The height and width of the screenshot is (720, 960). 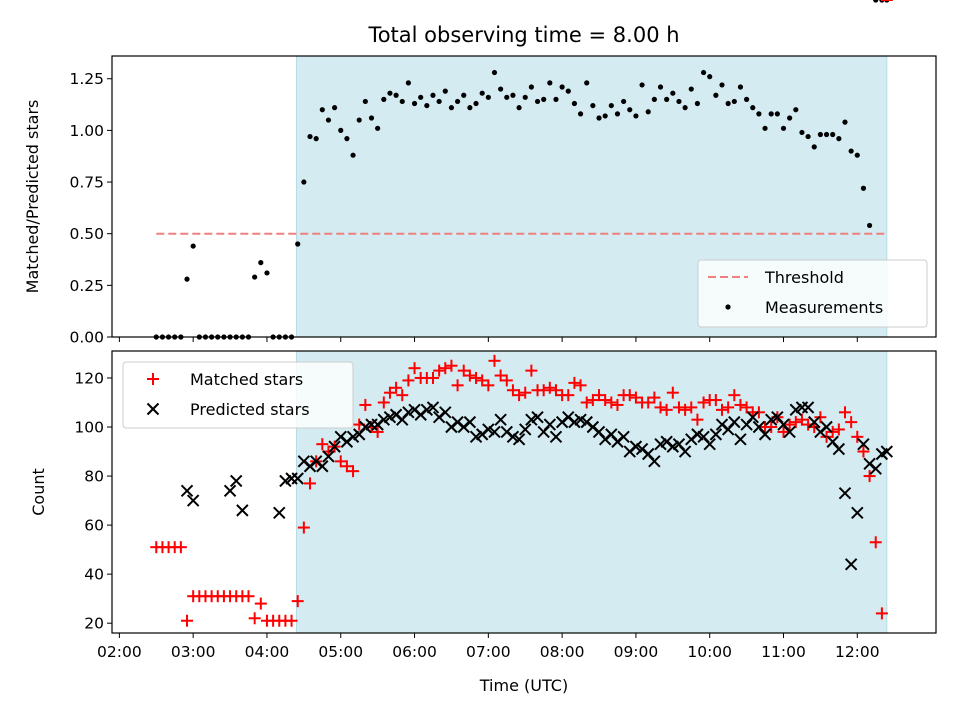 What do you see at coordinates (93, 501) in the screenshot?
I see `count-y-ticks: 20 40 60 80 100 120` at bounding box center [93, 501].